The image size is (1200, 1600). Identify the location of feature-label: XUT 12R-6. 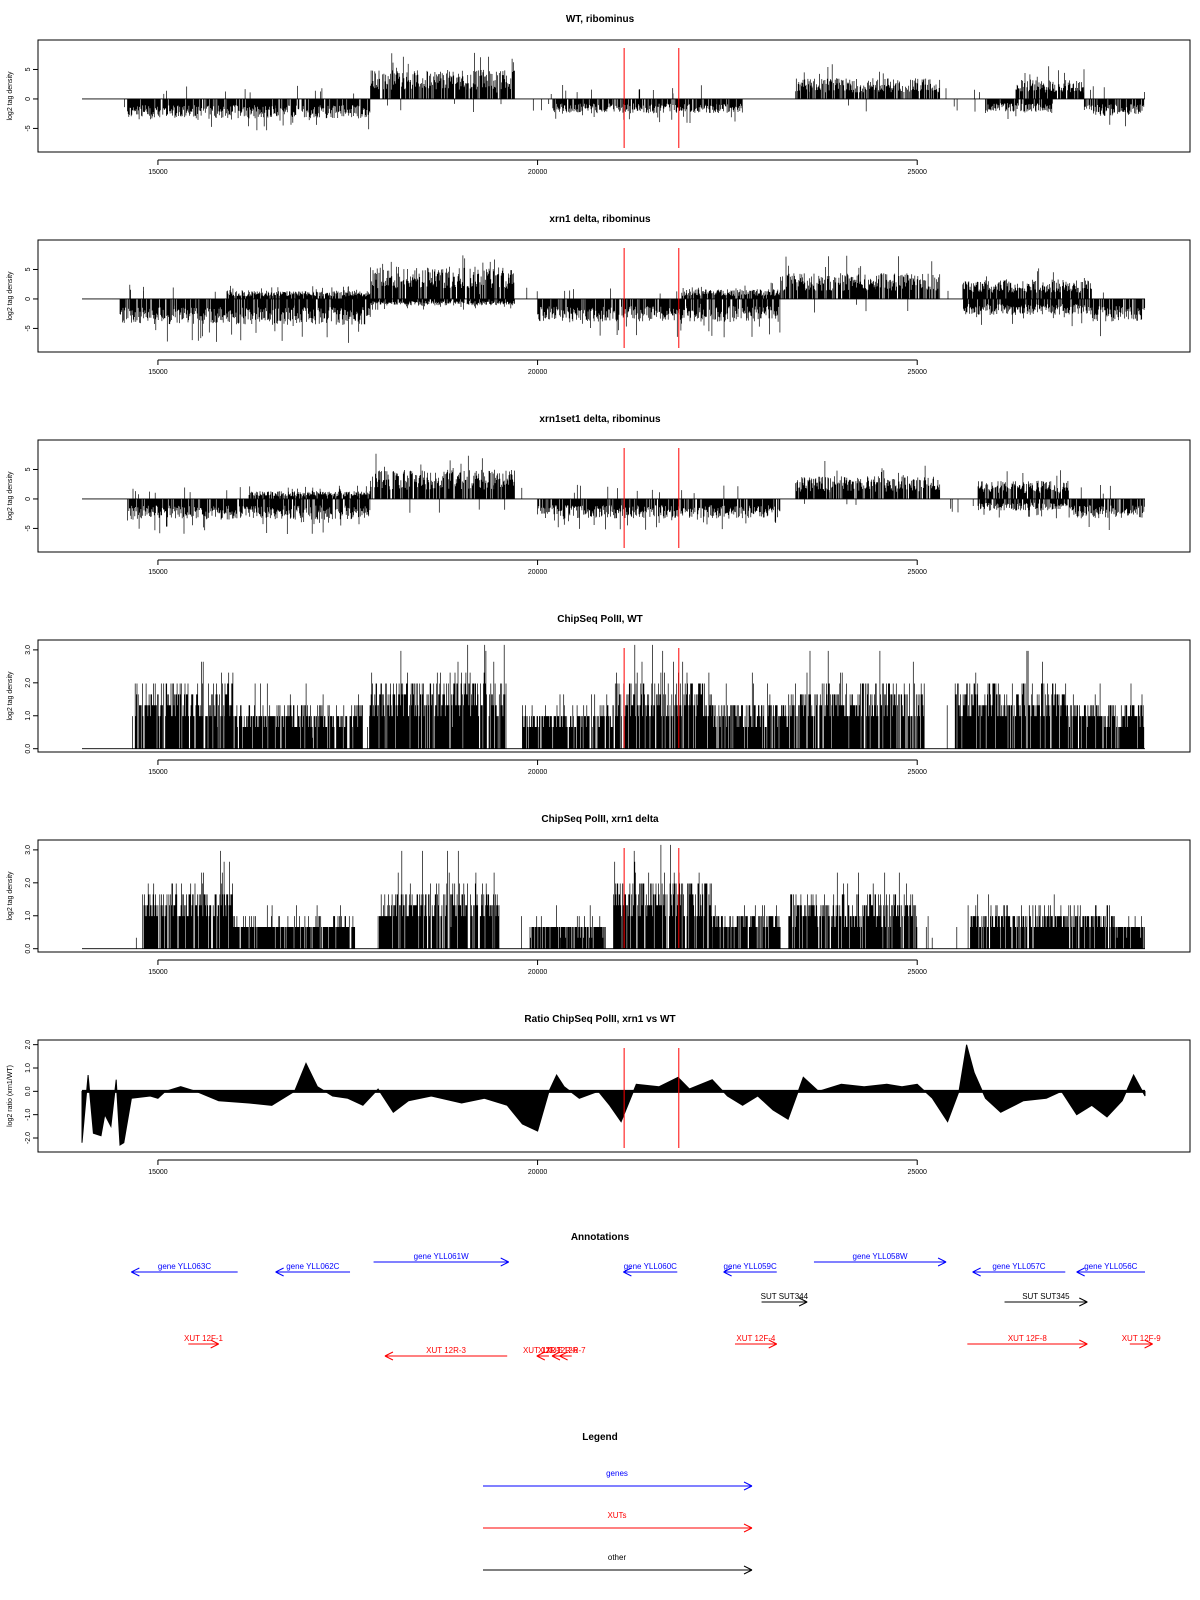
(558, 1350).